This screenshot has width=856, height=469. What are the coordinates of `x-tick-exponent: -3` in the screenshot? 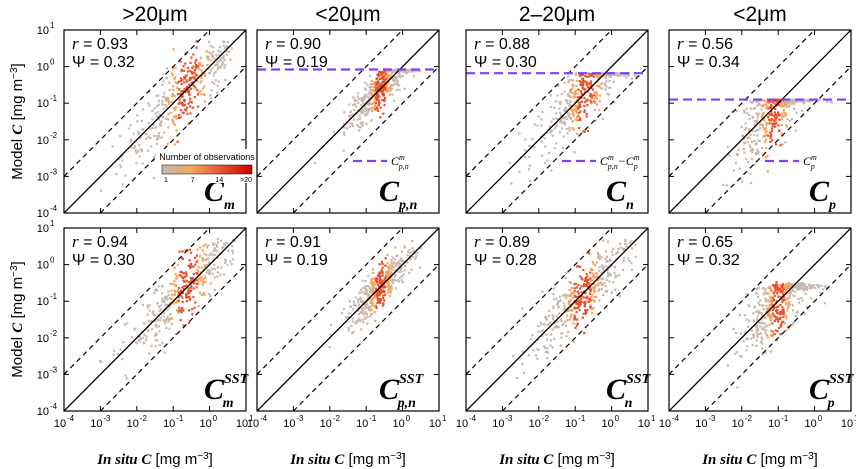 It's located at (300, 418).